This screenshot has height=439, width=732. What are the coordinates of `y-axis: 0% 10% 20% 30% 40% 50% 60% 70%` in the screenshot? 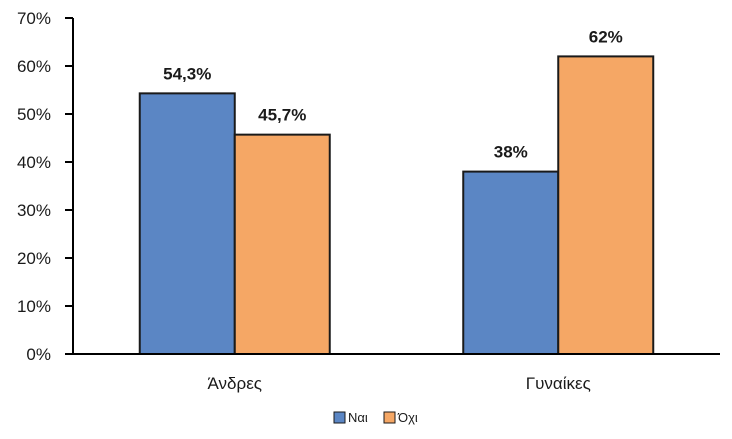 It's located at (45, 186).